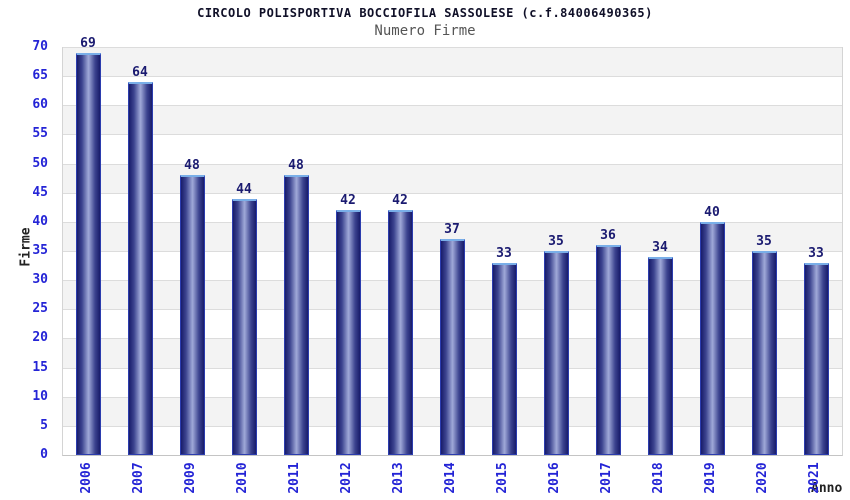  I want to click on y-tick-label: 10, so click(40, 396).